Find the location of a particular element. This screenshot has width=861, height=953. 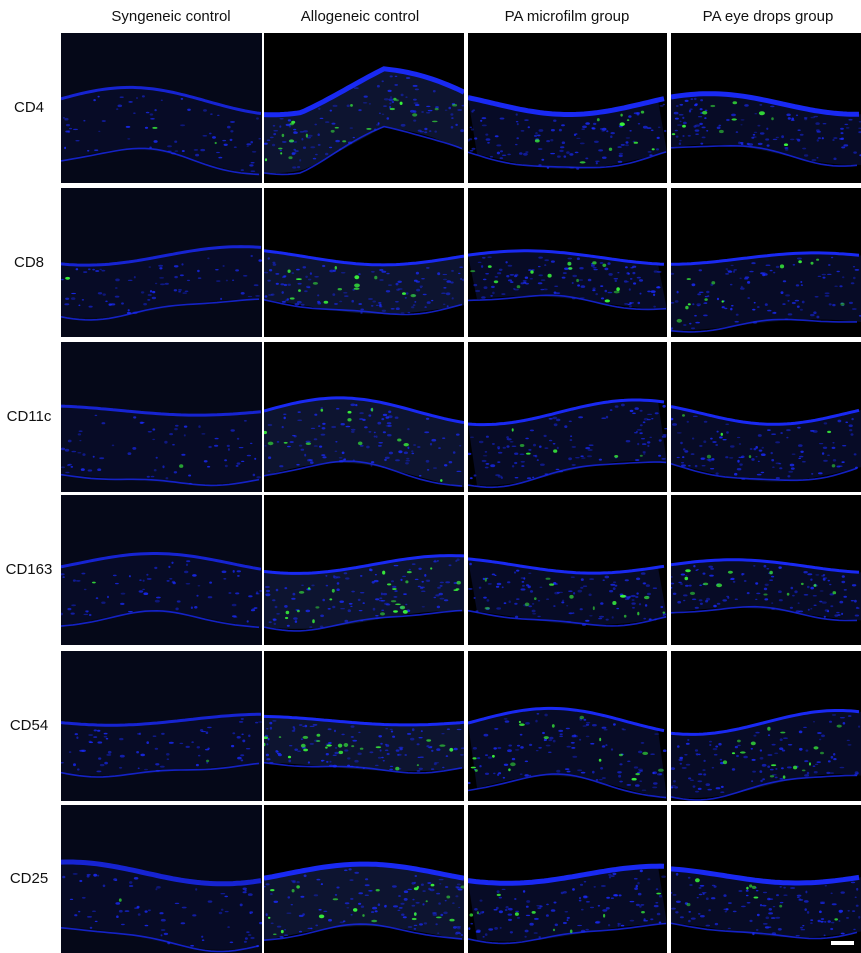

row-label: CD4 is located at coordinates (28, 107).